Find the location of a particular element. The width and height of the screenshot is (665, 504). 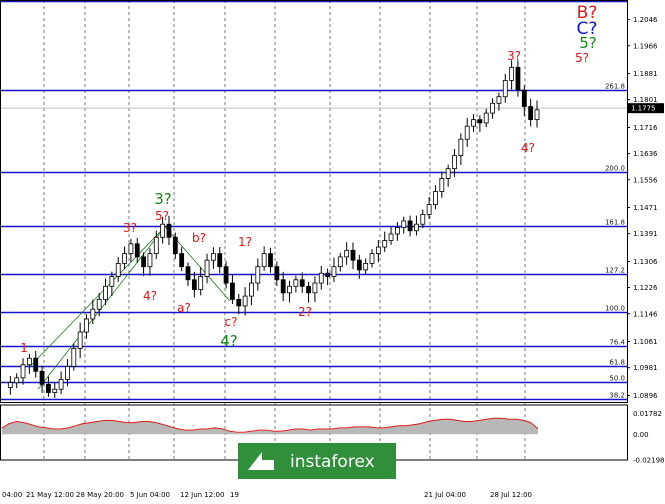

wave-label-red-3: b? is located at coordinates (199, 238).